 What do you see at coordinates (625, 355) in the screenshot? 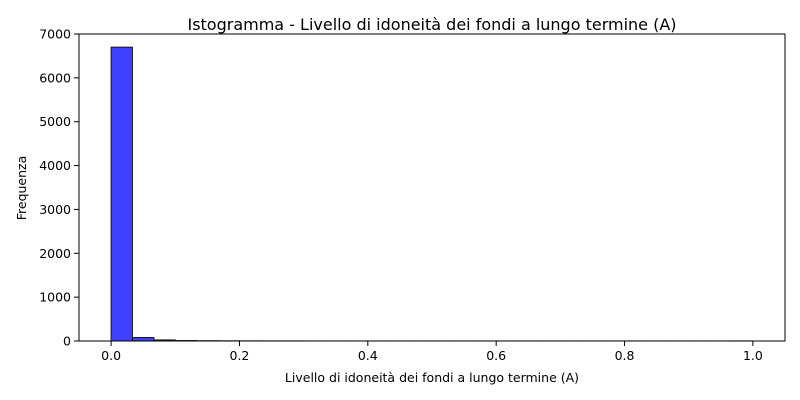
I see `x-tick-label: 0.8` at bounding box center [625, 355].